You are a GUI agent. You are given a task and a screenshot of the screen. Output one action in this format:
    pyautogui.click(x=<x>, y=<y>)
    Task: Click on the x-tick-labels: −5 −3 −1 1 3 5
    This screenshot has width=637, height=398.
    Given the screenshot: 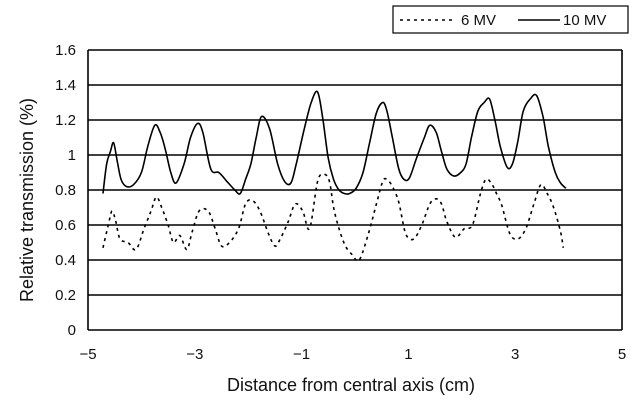 What is the action you would take?
    pyautogui.click(x=352, y=354)
    